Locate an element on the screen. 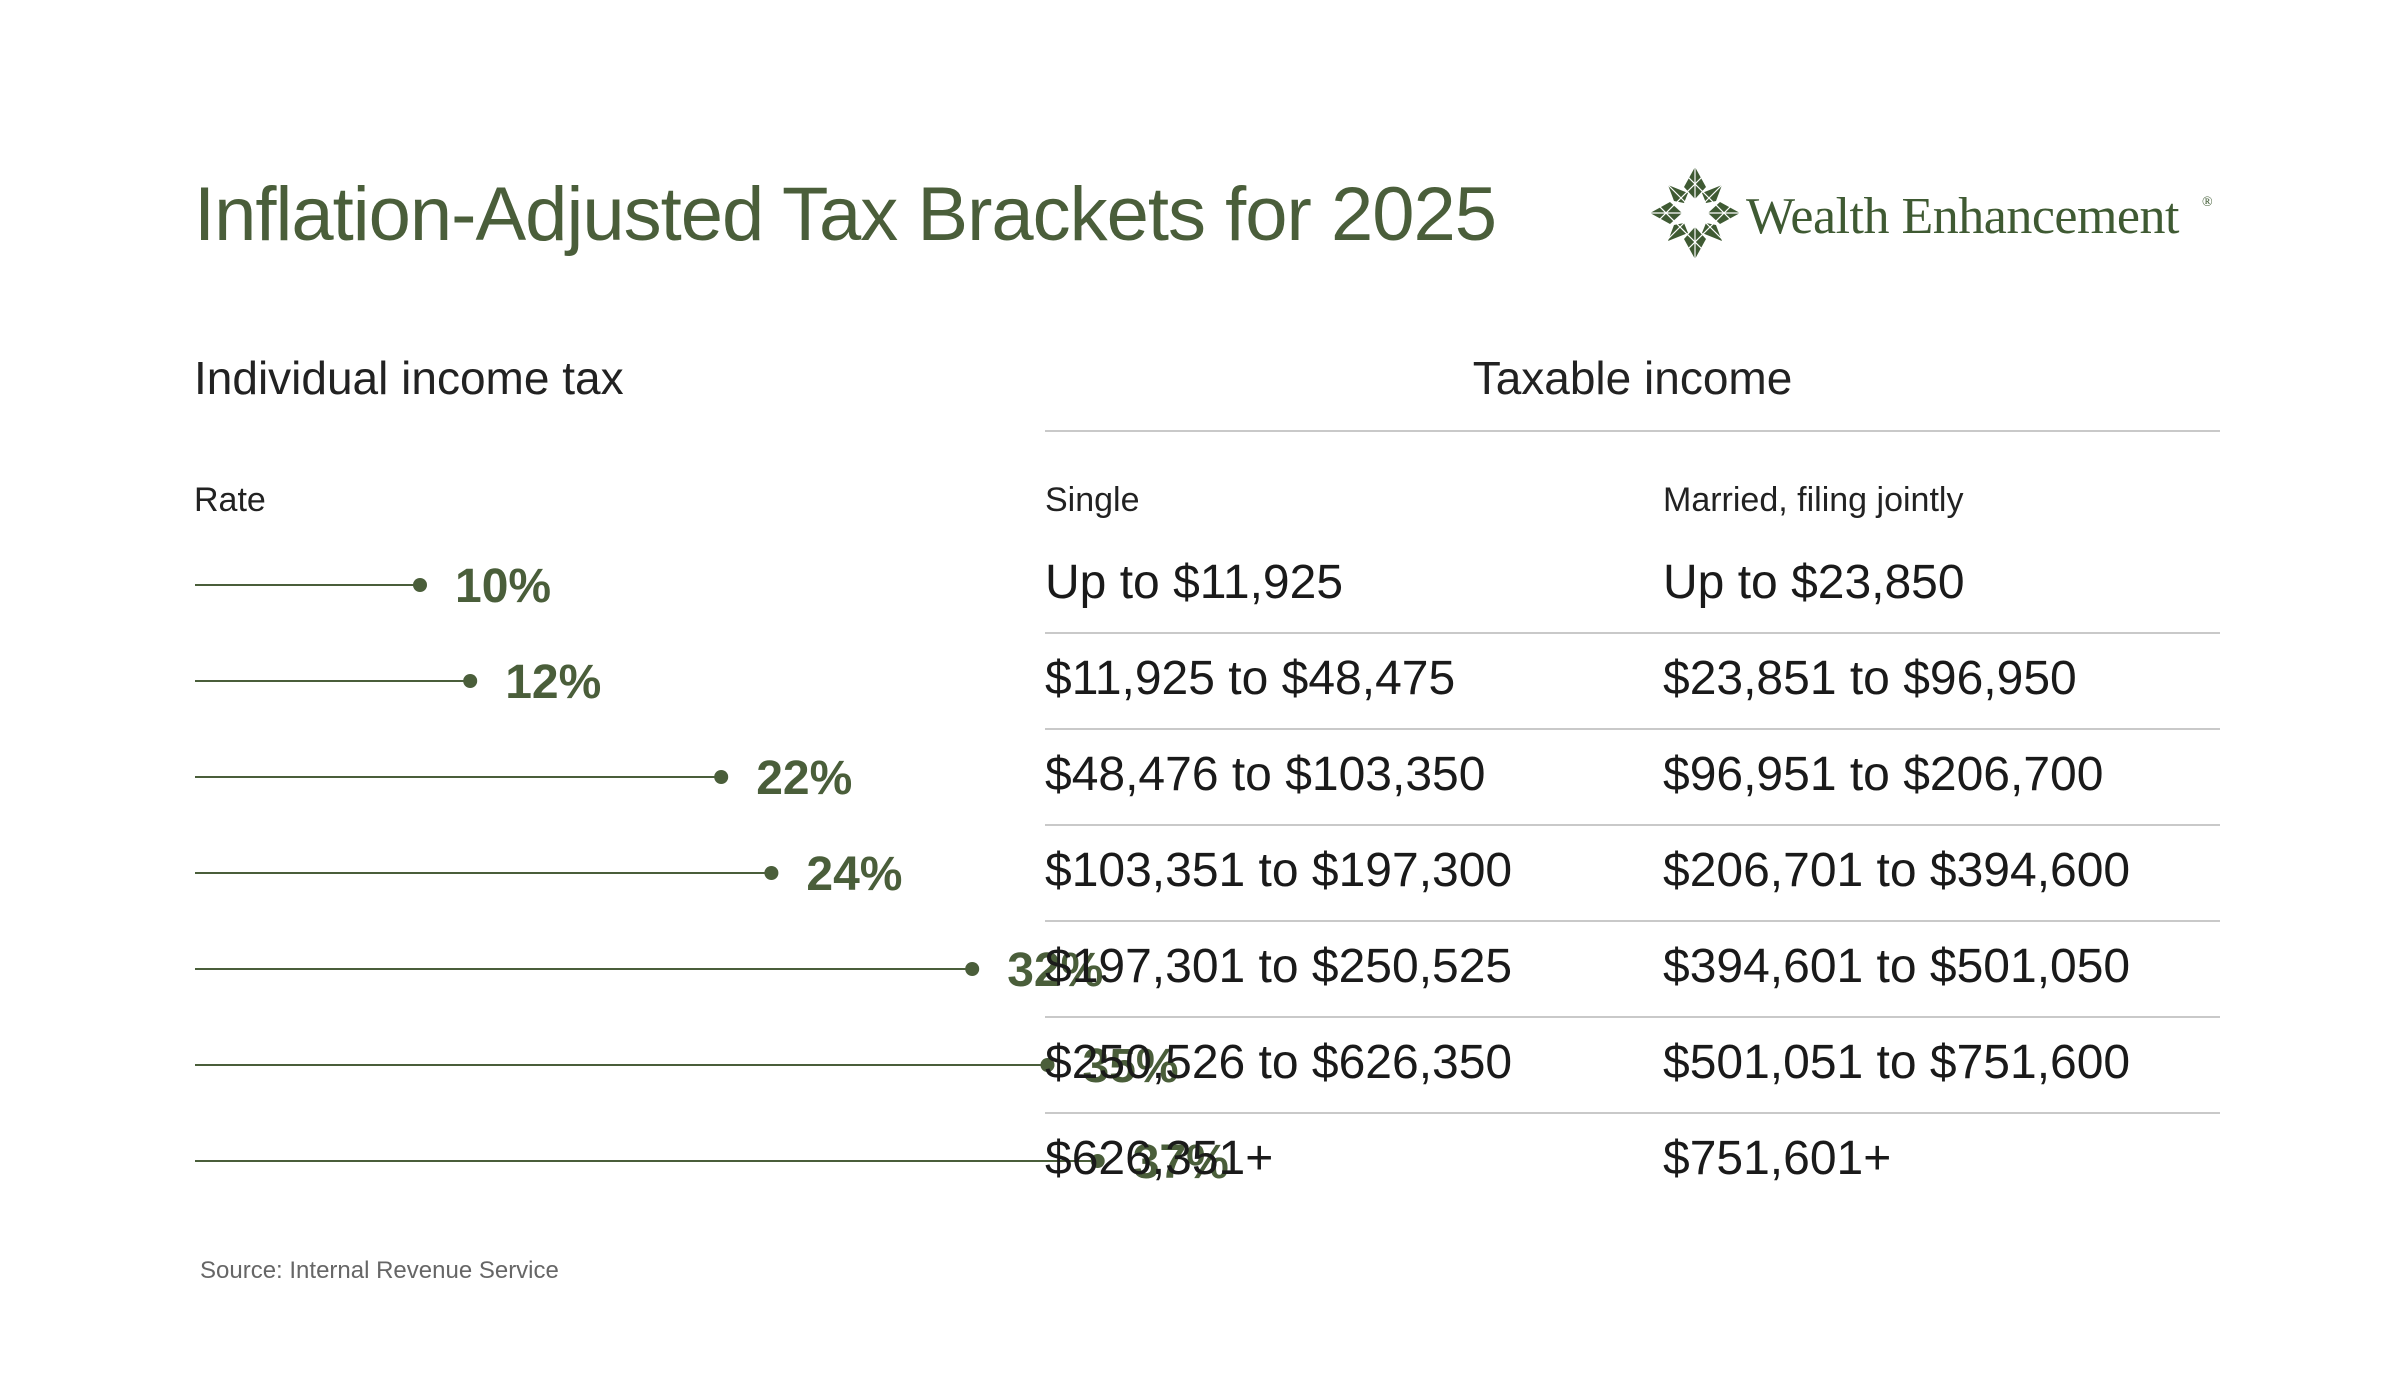 This screenshot has height=1400, width=2400. rate-column-header: Rate is located at coordinates (230, 500).